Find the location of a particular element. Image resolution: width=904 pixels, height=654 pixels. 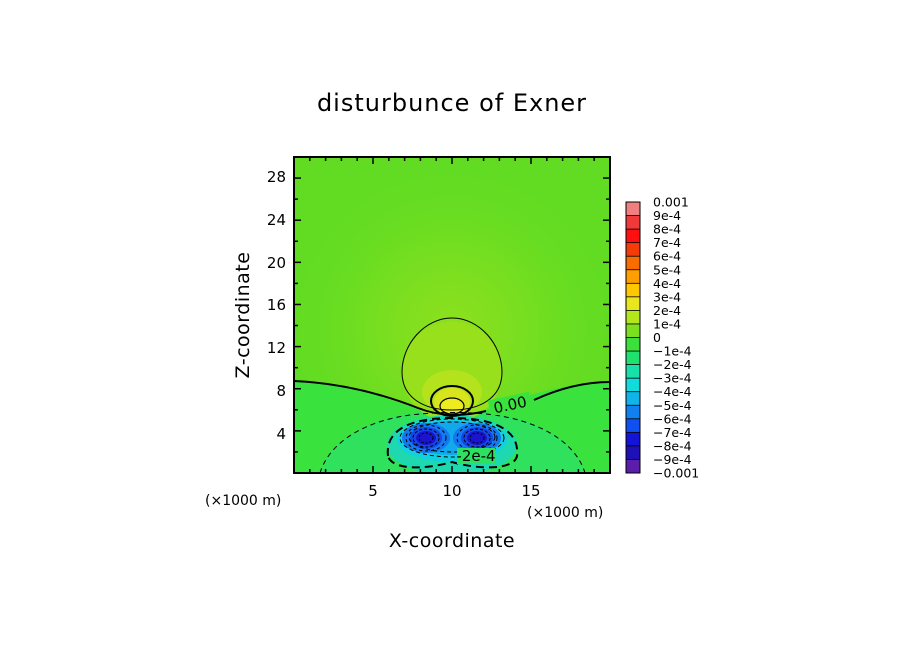

colorbar-label: −2e-4 is located at coordinates (672, 364).